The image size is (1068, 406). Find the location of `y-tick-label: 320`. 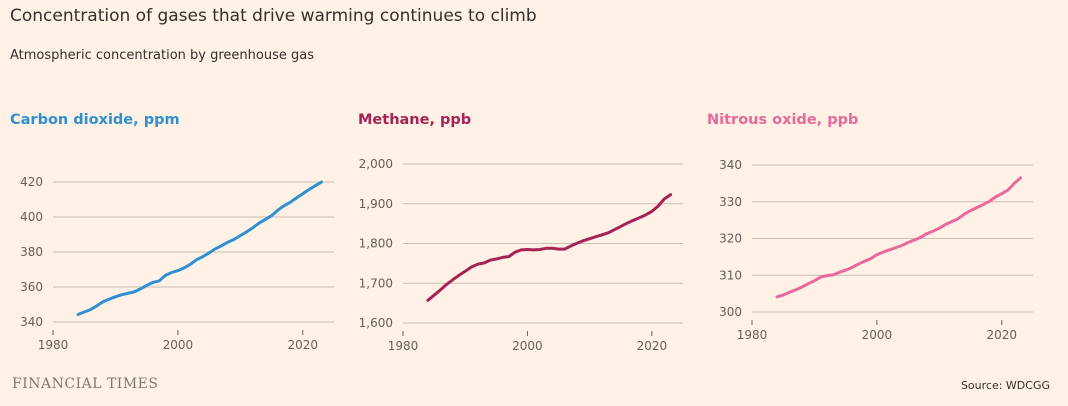

y-tick-label: 320 is located at coordinates (730, 239).